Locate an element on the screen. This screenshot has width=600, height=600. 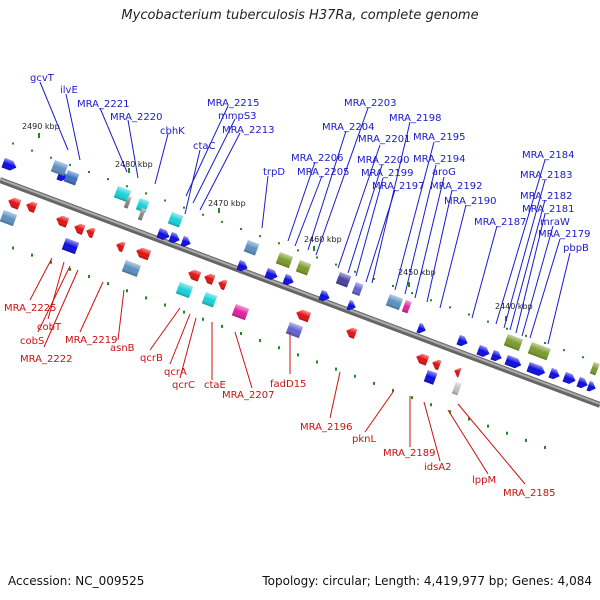
gene-label-MRA_2189: MRA_2189 is located at coordinates (409, 453).